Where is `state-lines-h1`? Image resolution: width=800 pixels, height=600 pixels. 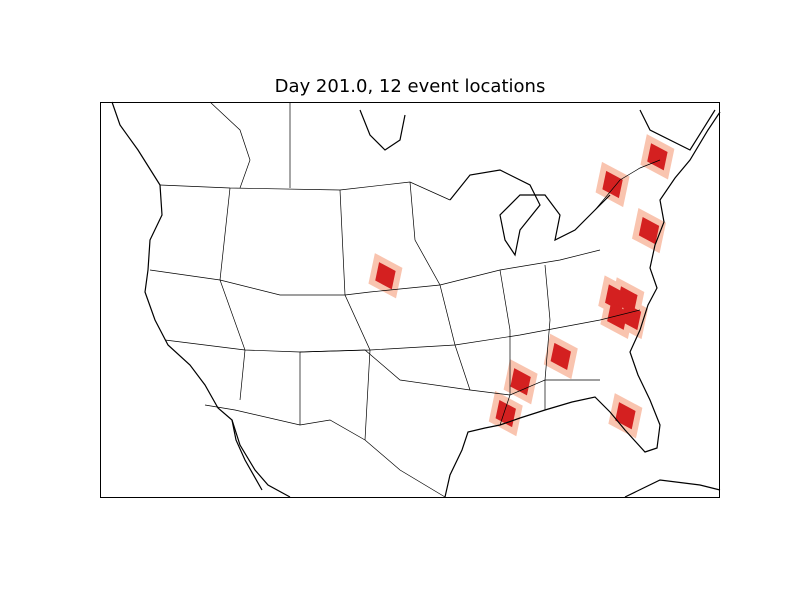 state-lines-h1 is located at coordinates (375, 272).